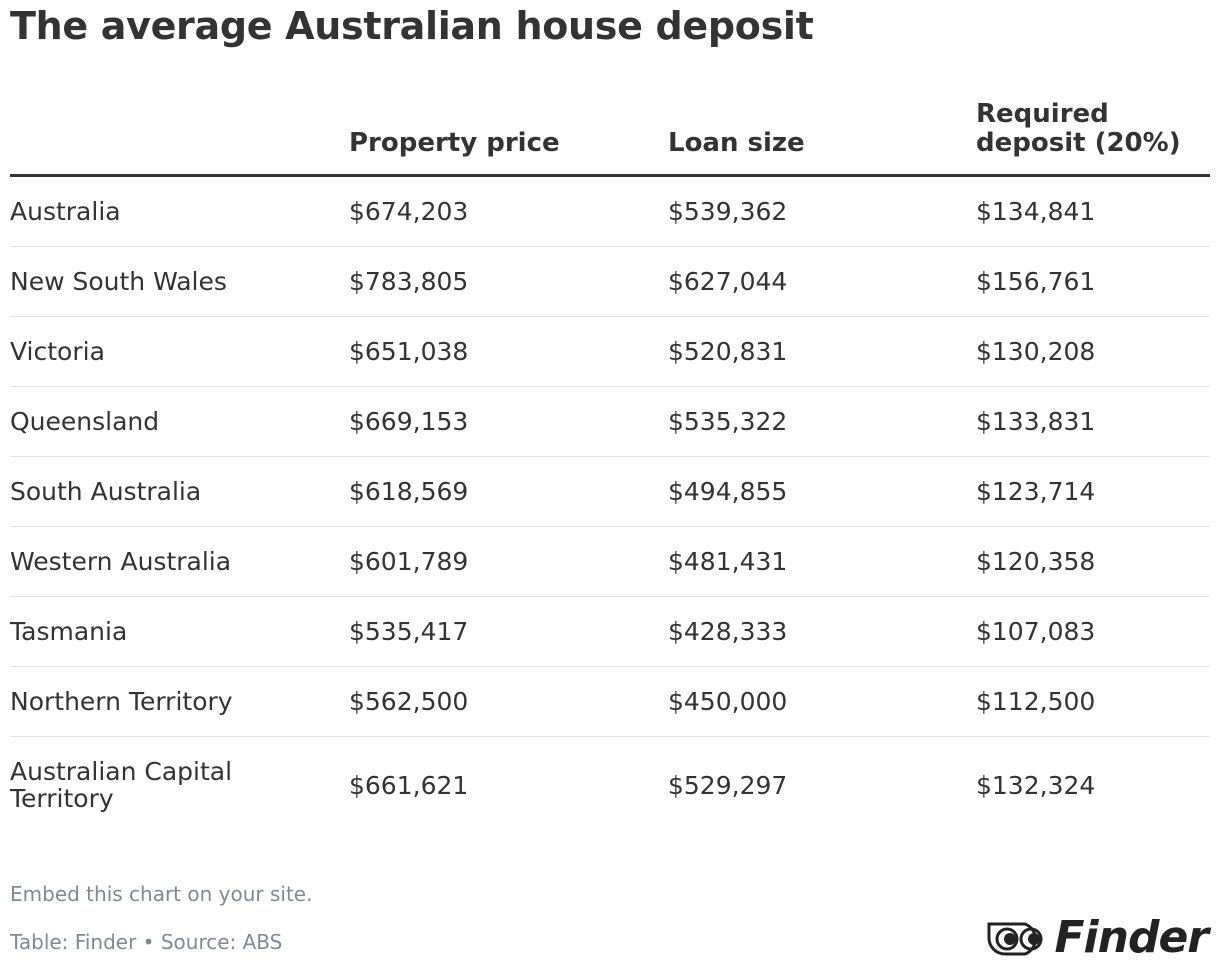  I want to click on cell-value: $132,324, so click(1036, 785).